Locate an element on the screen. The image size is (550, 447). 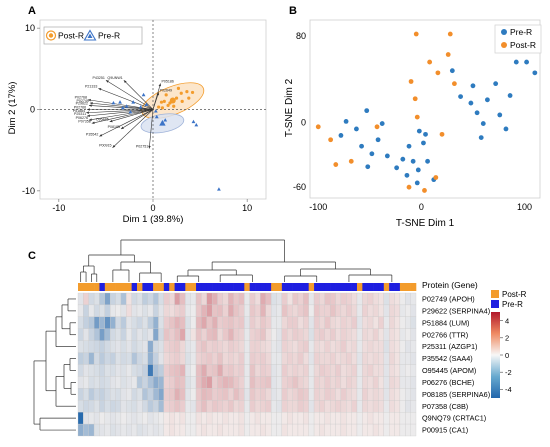
tsne-point-pre-r is located at coordinates (407, 175).